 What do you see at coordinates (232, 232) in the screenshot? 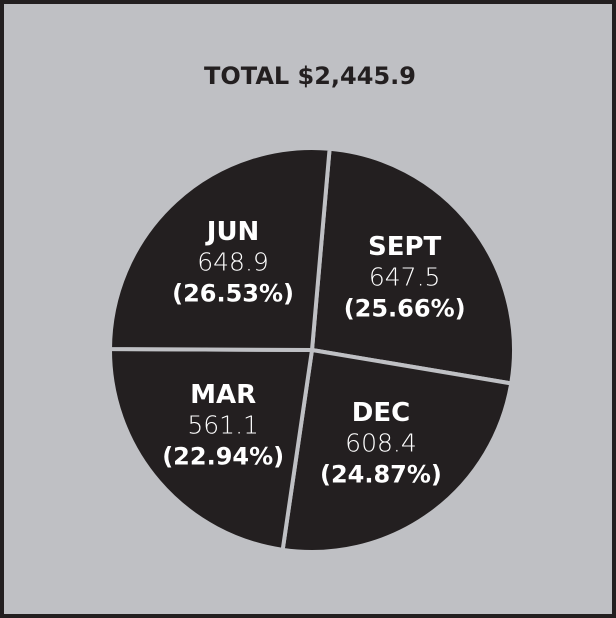
I see `slice-label: JUN` at bounding box center [232, 232].